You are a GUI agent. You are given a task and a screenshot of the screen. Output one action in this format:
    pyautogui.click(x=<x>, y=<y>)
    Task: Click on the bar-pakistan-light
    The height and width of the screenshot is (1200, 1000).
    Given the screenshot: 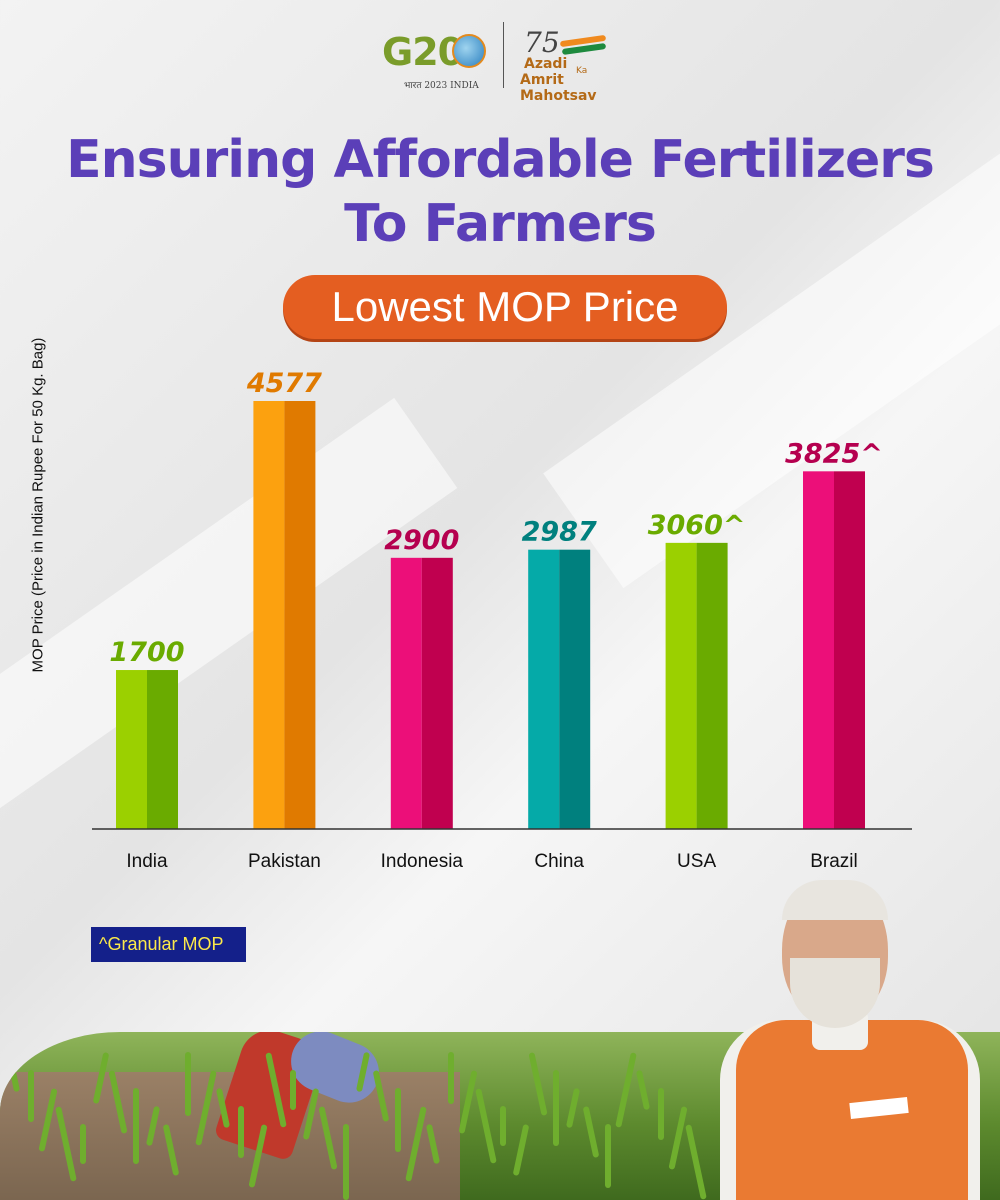 What is the action you would take?
    pyautogui.click(x=269, y=615)
    